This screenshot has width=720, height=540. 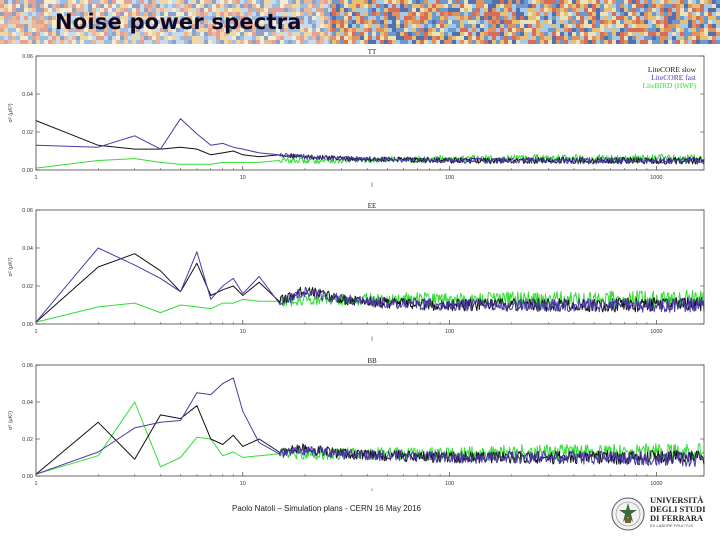 What do you see at coordinates (628, 514) in the screenshot?
I see `university-seal-icon` at bounding box center [628, 514].